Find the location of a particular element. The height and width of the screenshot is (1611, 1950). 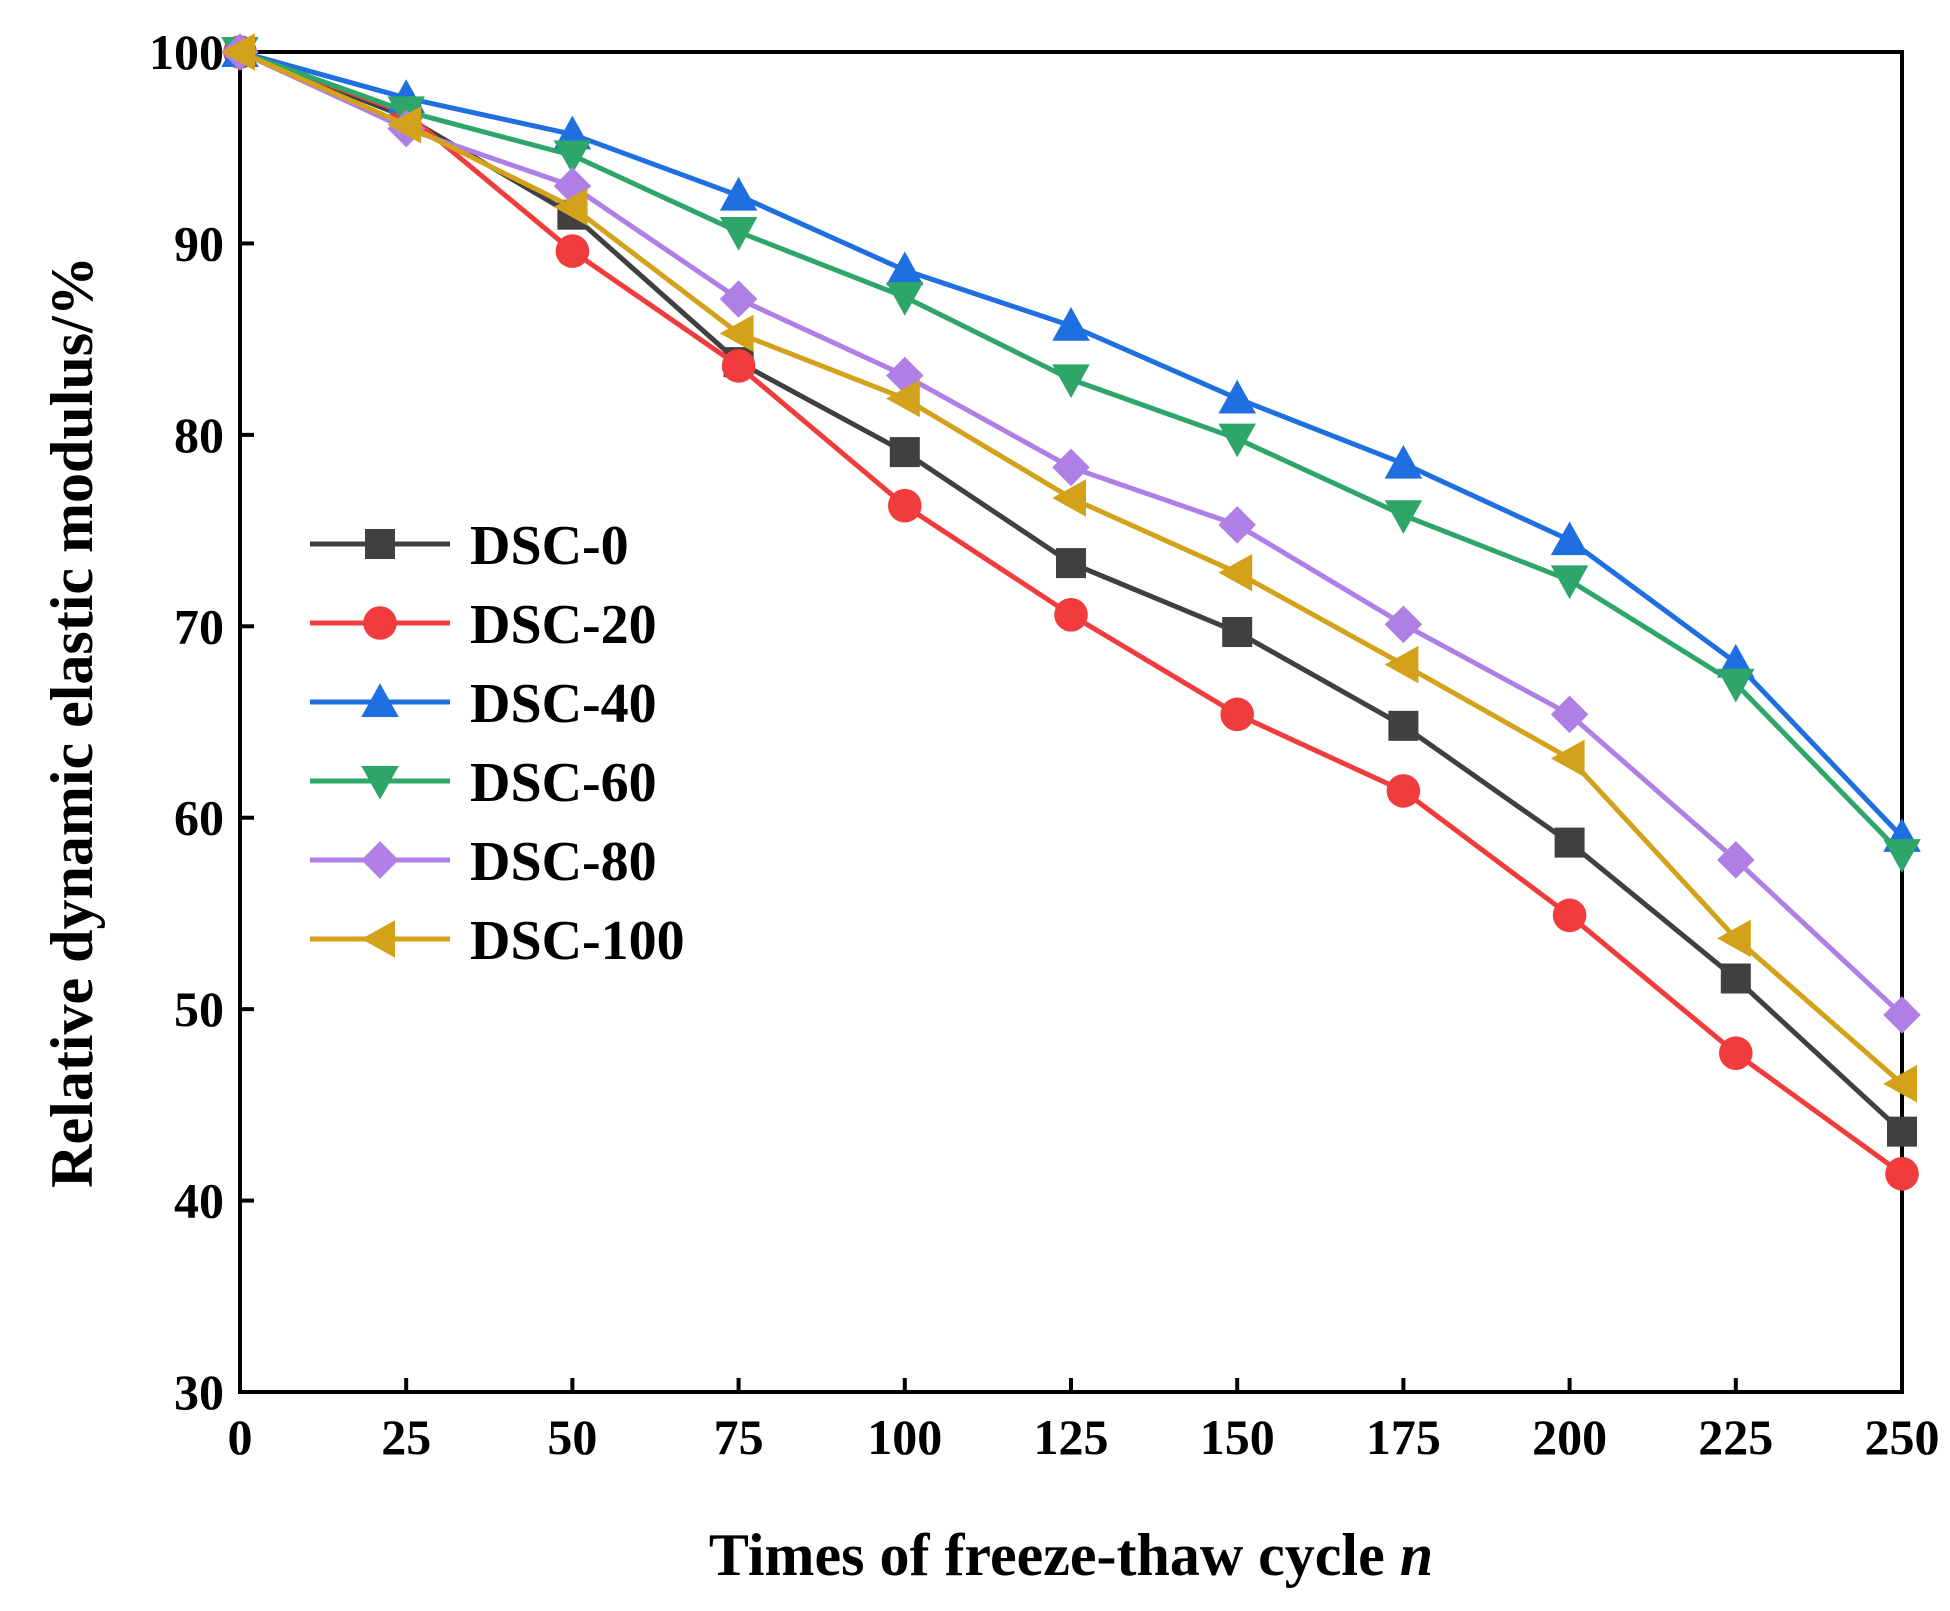

x-tick-label: 225 is located at coordinates (1735, 1437).